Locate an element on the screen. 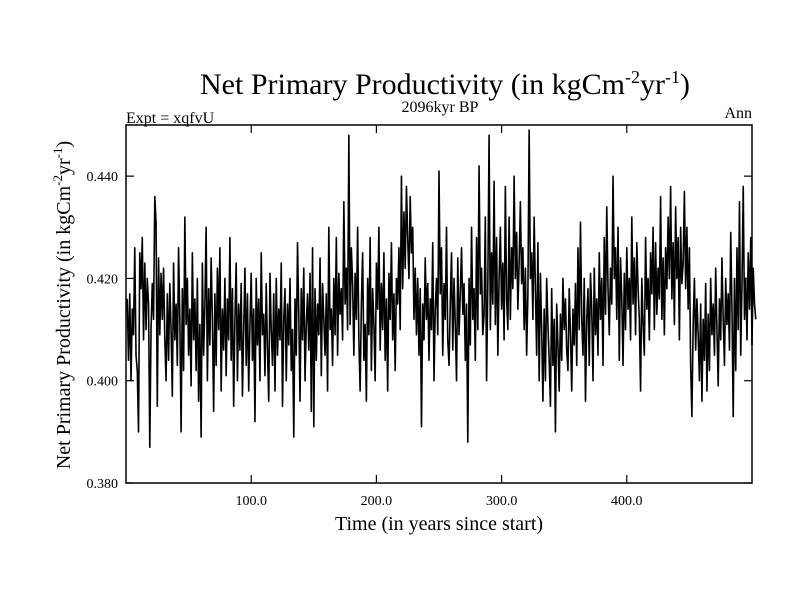 The height and width of the screenshot is (600, 800). x-tick-label: 100.0 is located at coordinates (251, 501).